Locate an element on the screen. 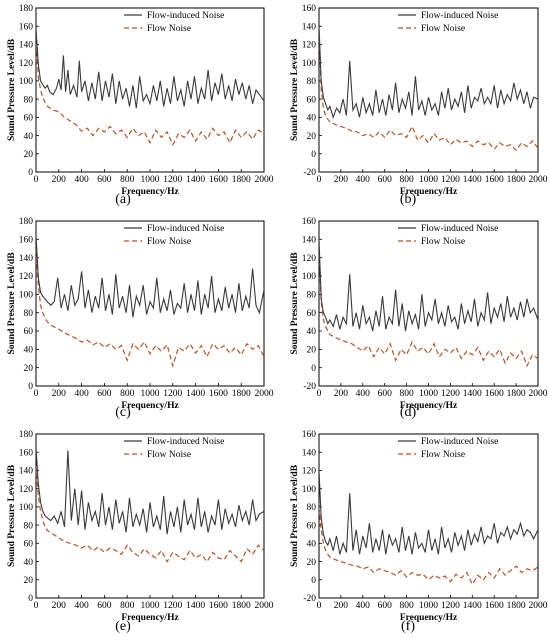 This screenshot has height=638, width=550. y-tick-label: 180 is located at coordinates (26, 435).